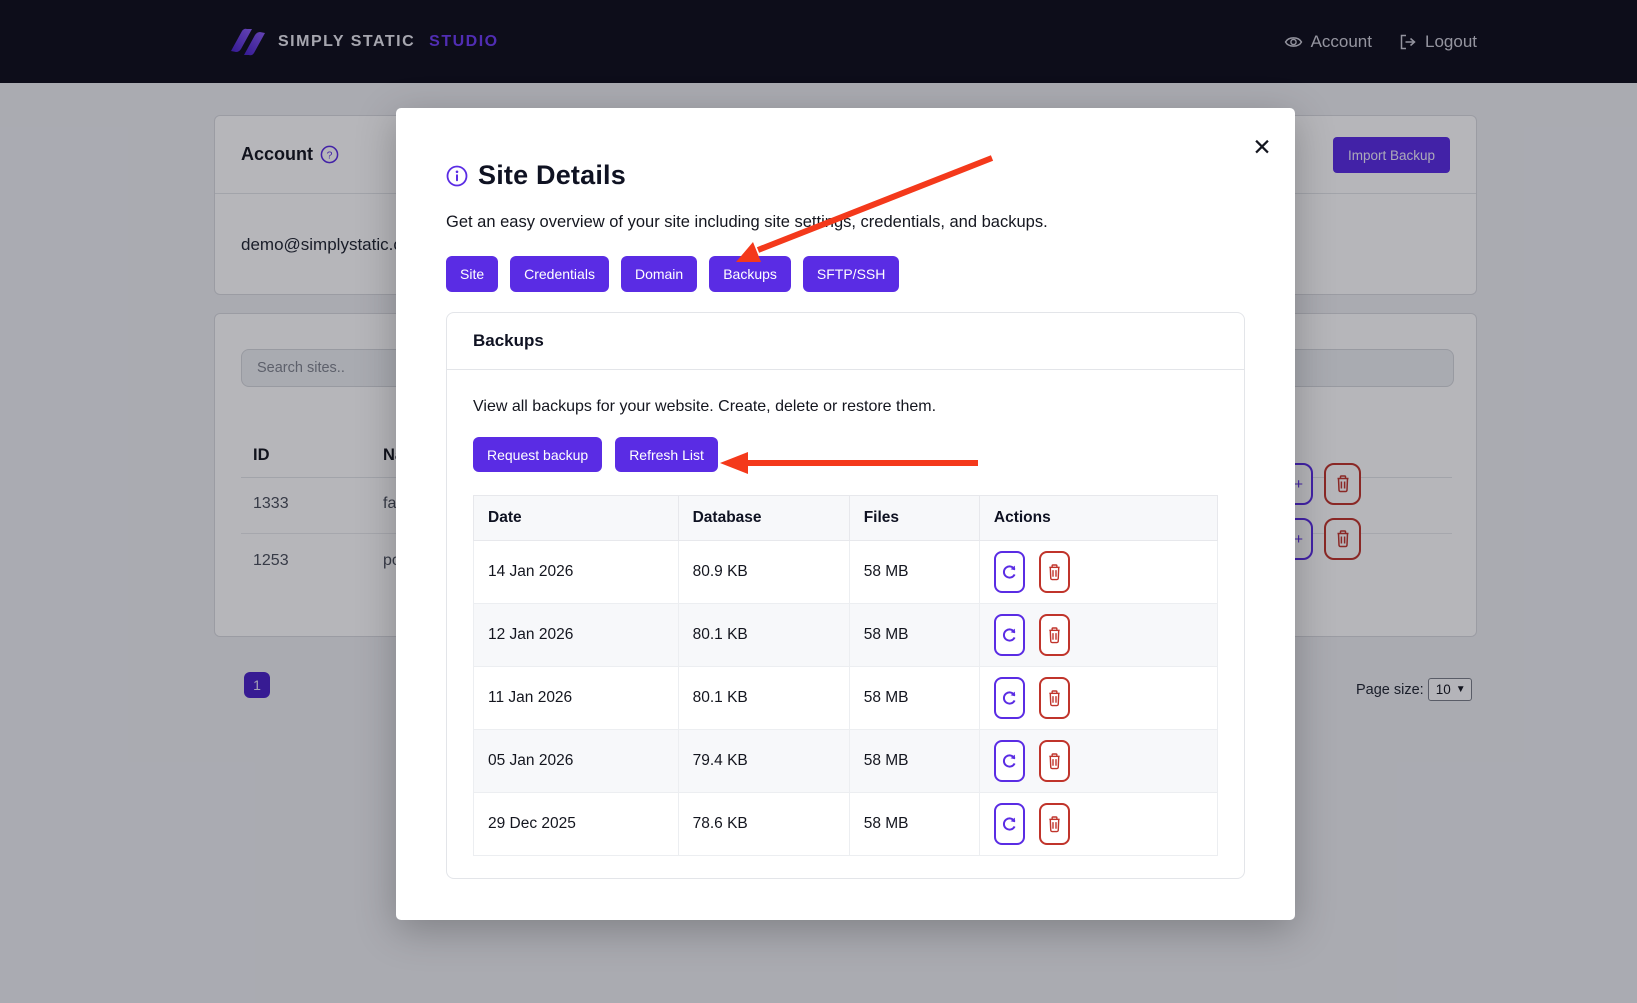  What do you see at coordinates (763, 518) in the screenshot?
I see `col-database: Database` at bounding box center [763, 518].